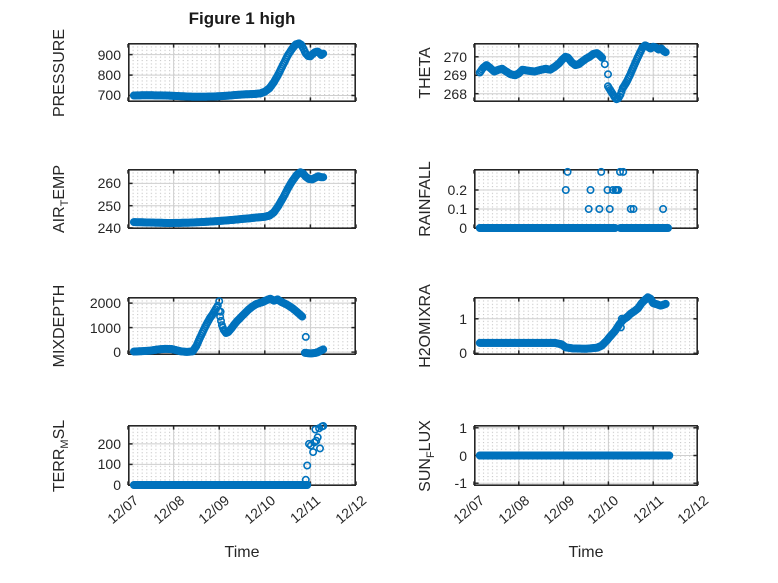  Describe the element at coordinates (457, 209) in the screenshot. I see `y-tick-label-rainfall: 0.1` at that location.